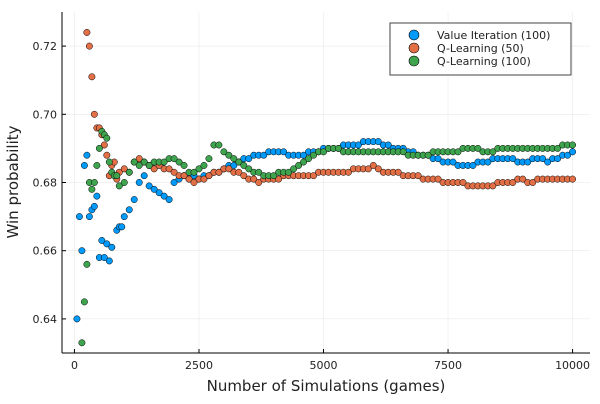 The width and height of the screenshot is (600, 404). Describe the element at coordinates (572, 365) in the screenshot. I see `x-tick-label: 10000` at that location.